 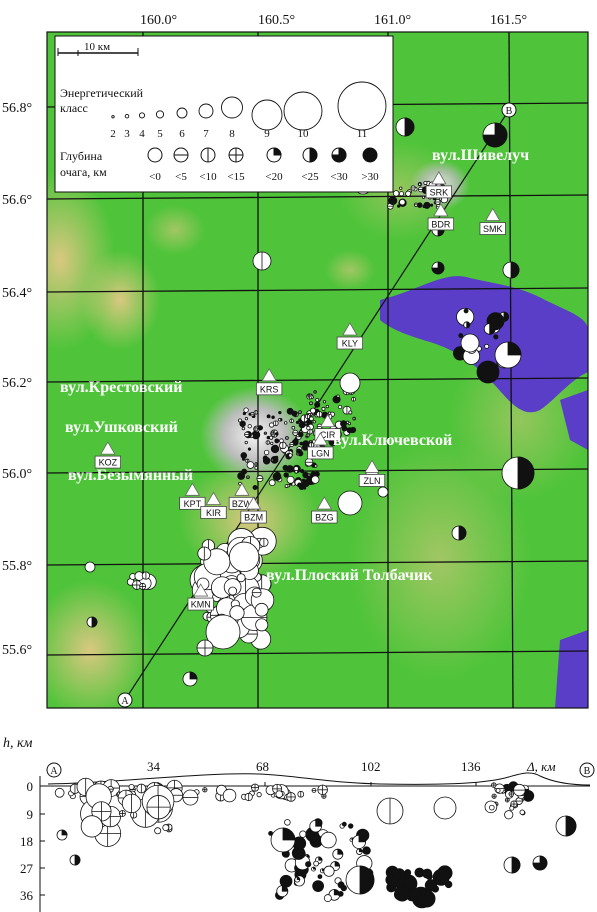 What do you see at coordinates (248, 110) in the screenshot?
I see `legend-energy-row: 2 3 4 5 6 7 8 9 10 11` at bounding box center [248, 110].